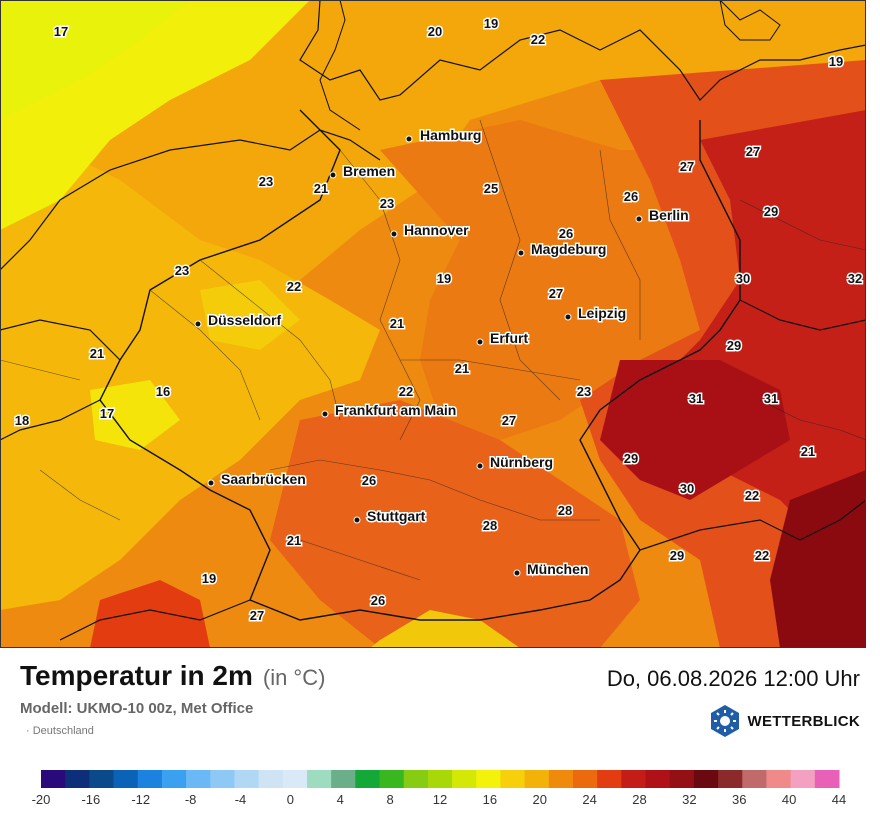 This screenshot has width=880, height=830. Describe the element at coordinates (395, 410) in the screenshot. I see `city-label: Frankfurt am Main` at that location.